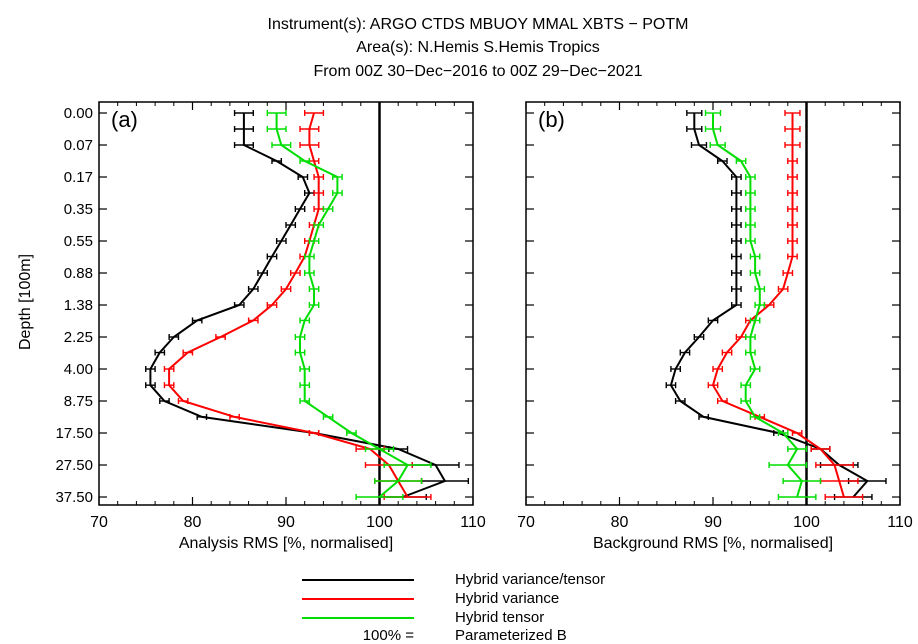 This screenshot has width=918, height=644. Describe the element at coordinates (78, 337) in the screenshot. I see `y-tick-label: 2.25` at that location.